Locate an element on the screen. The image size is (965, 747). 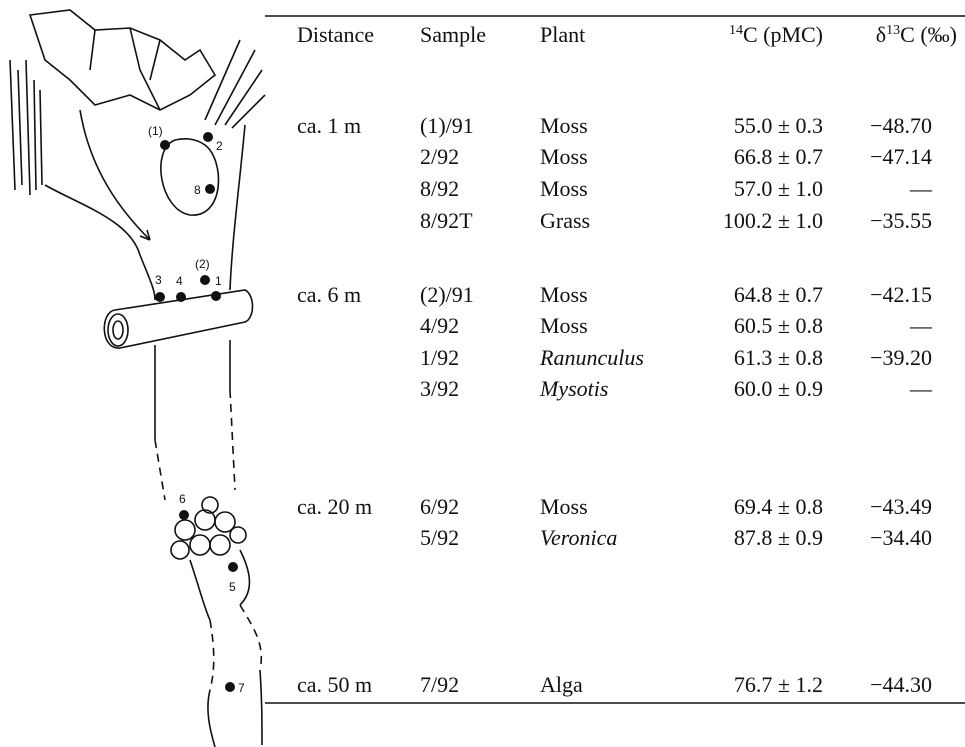
rocks is located at coordinates (122, 60).